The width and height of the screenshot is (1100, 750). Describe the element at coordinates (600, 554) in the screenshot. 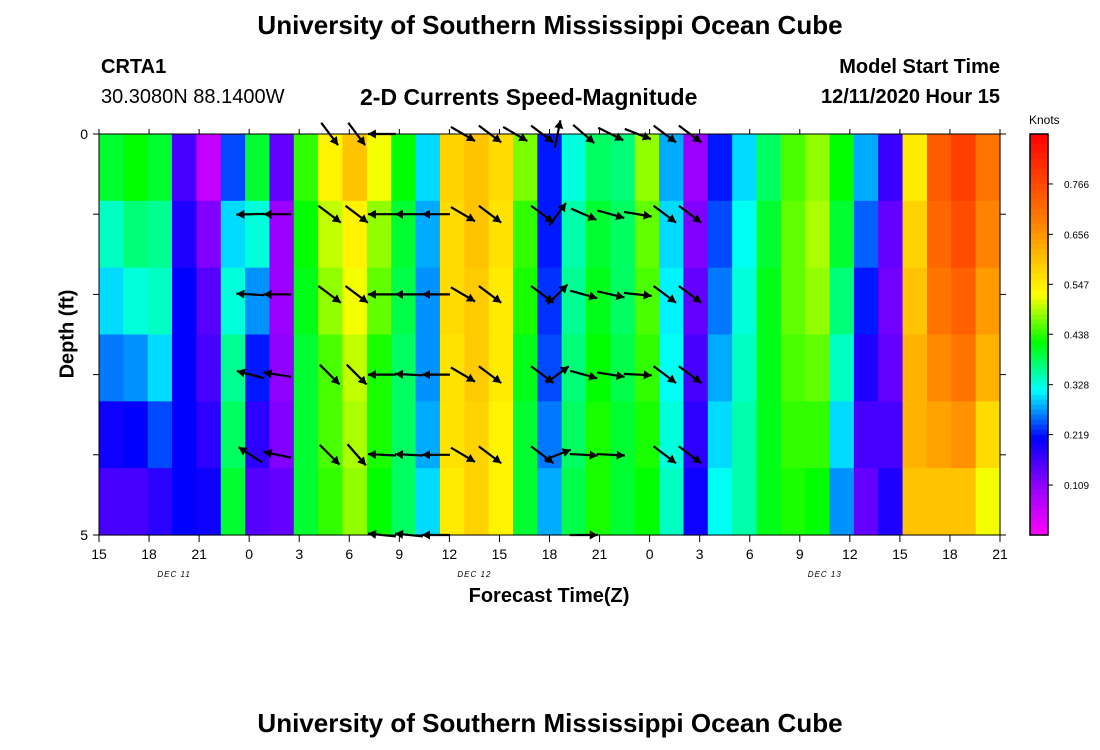

I see `x-tick-label: 21` at that location.